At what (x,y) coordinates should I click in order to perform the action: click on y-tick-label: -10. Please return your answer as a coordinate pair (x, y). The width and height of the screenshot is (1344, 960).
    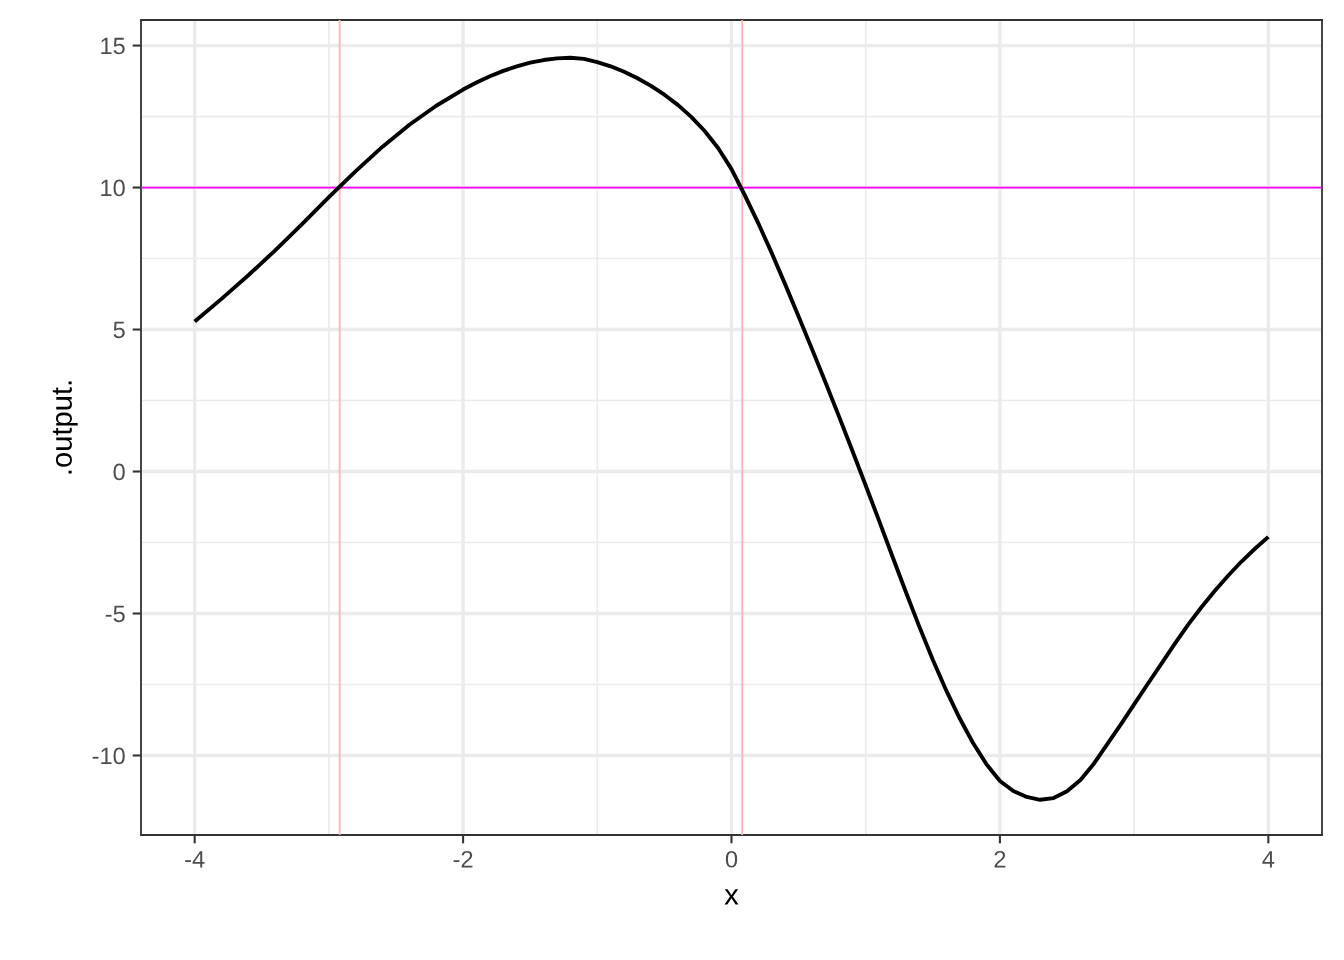
    Looking at the image, I should click on (108, 756).